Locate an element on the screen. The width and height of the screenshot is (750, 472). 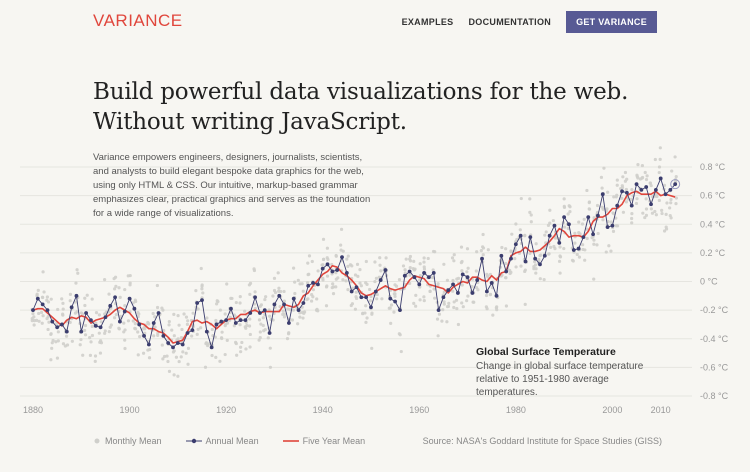
get-variance-button: GET VARIANCE is located at coordinates (611, 22).